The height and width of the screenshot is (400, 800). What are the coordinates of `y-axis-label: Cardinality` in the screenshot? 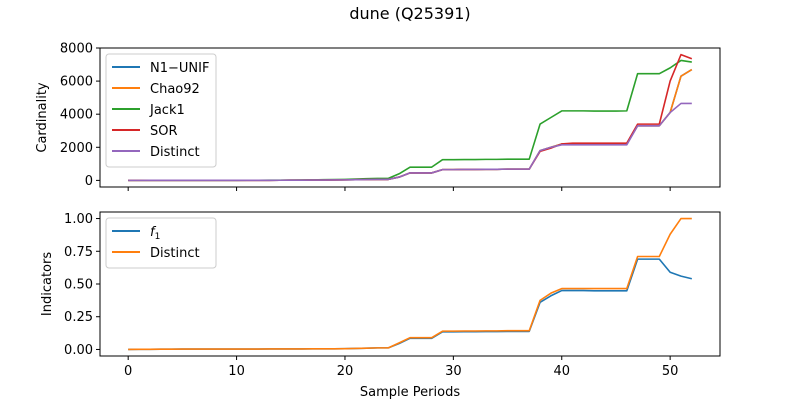 It's located at (42, 117).